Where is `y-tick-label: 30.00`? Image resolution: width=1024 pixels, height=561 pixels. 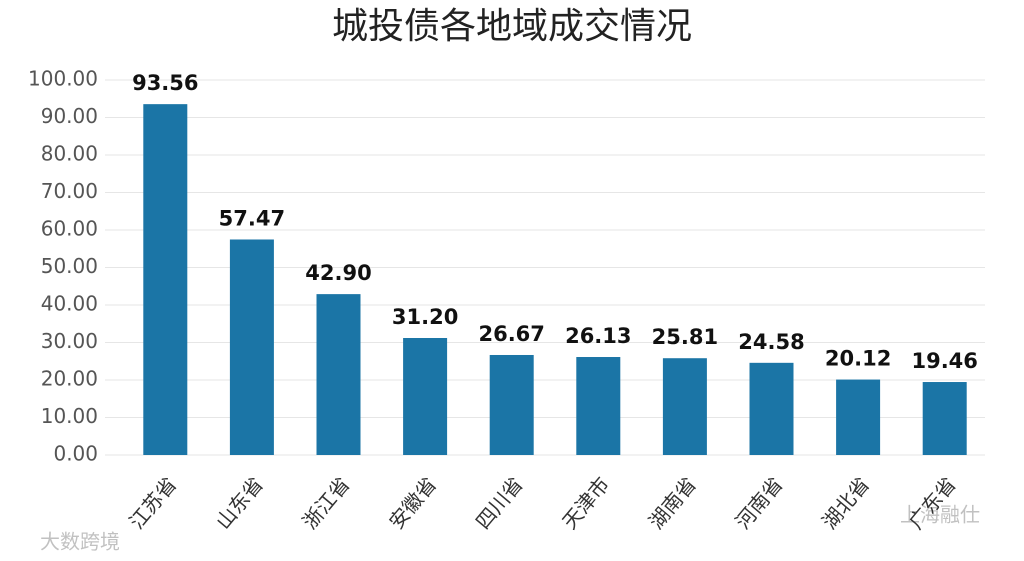
y-tick-label: 30.00 is located at coordinates (69, 341).